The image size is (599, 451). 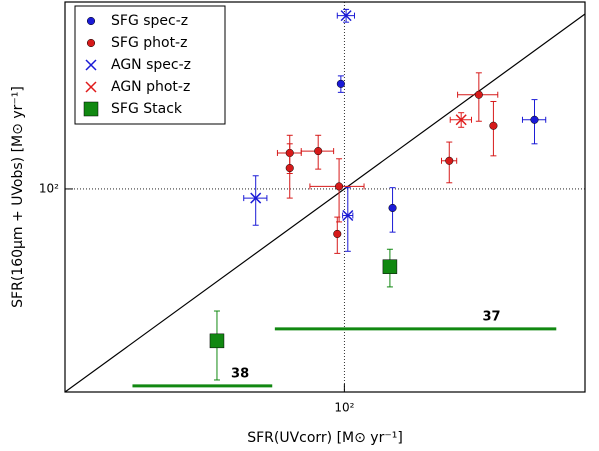 I want to click on legend-box, so click(x=150, y=65).